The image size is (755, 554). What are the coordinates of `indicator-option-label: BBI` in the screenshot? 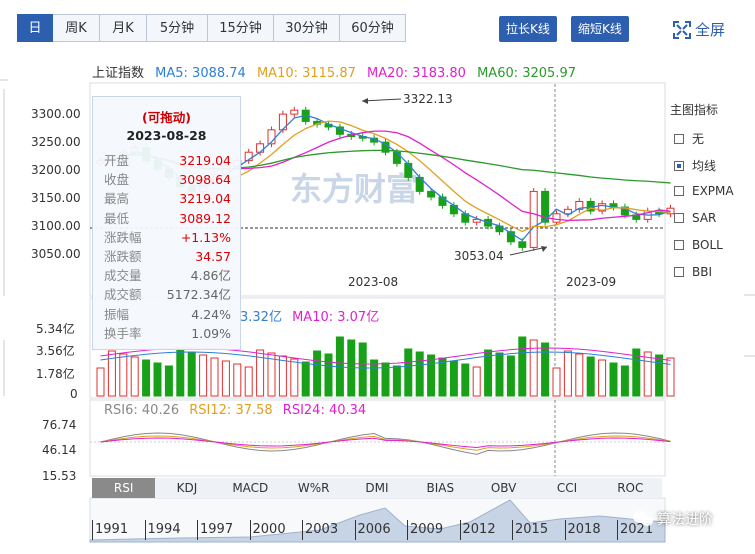 It's located at (702, 272).